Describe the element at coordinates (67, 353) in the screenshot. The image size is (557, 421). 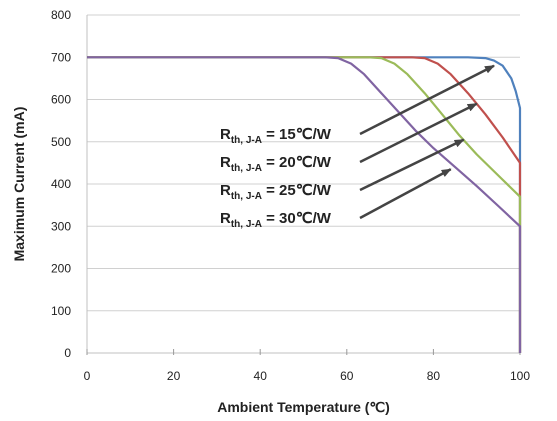
I see `y-tick-label-0: 0` at that location.